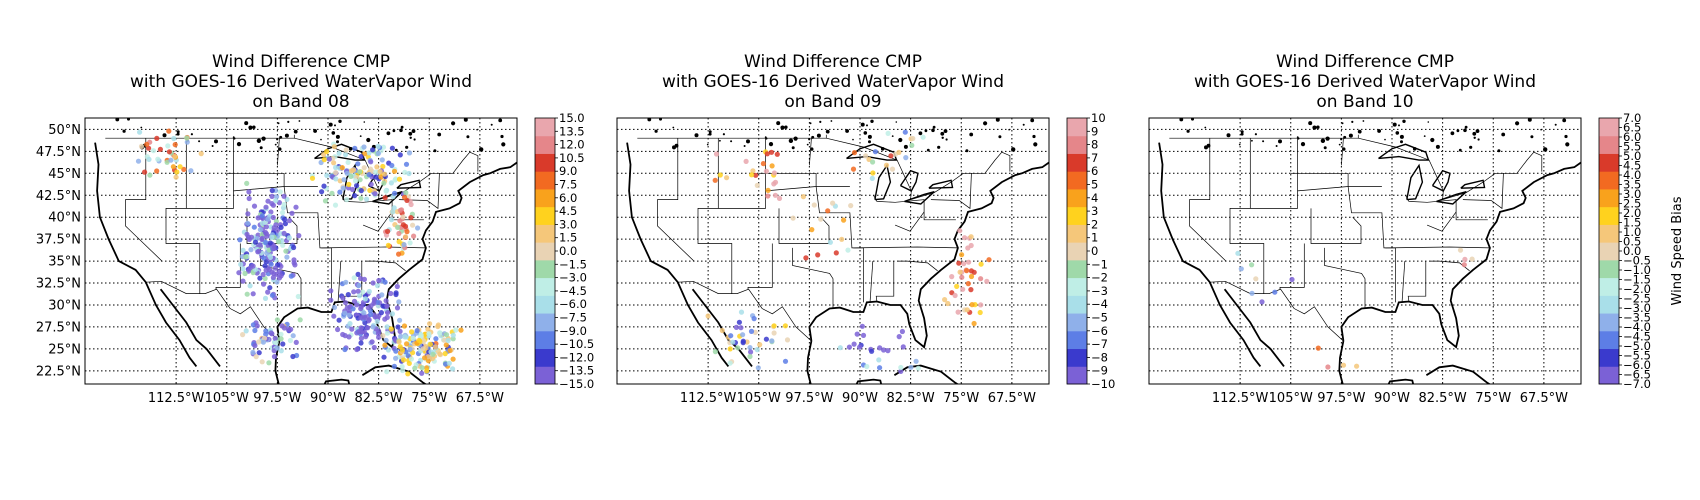 The width and height of the screenshot is (1700, 500). I want to click on x-tick-label: 112.5°W, so click(176, 398).